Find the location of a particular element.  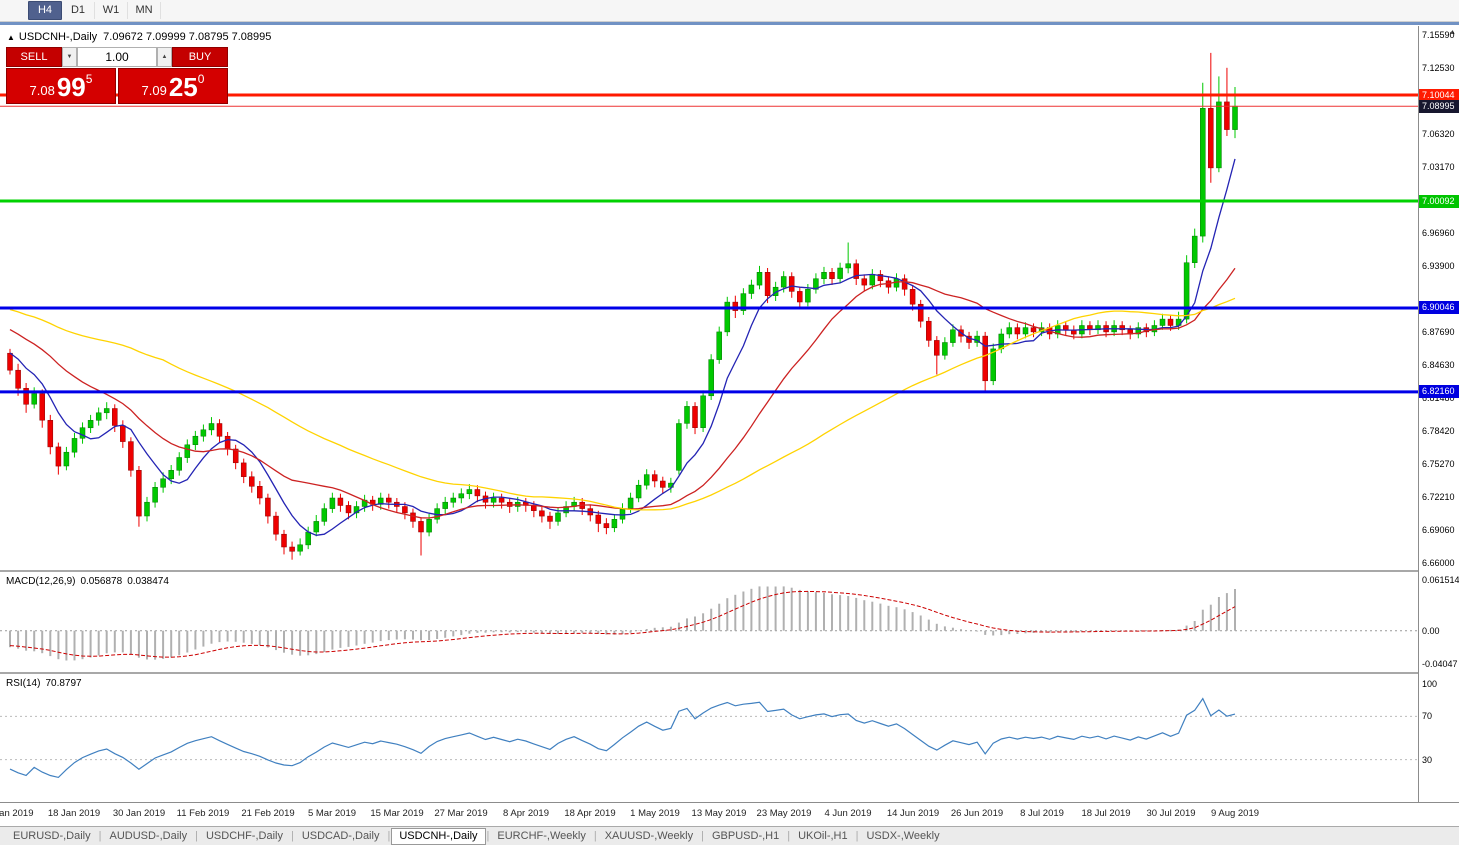

one-click-price-row: 7.08 99 5 7.09 25 0 is located at coordinates (117, 86).